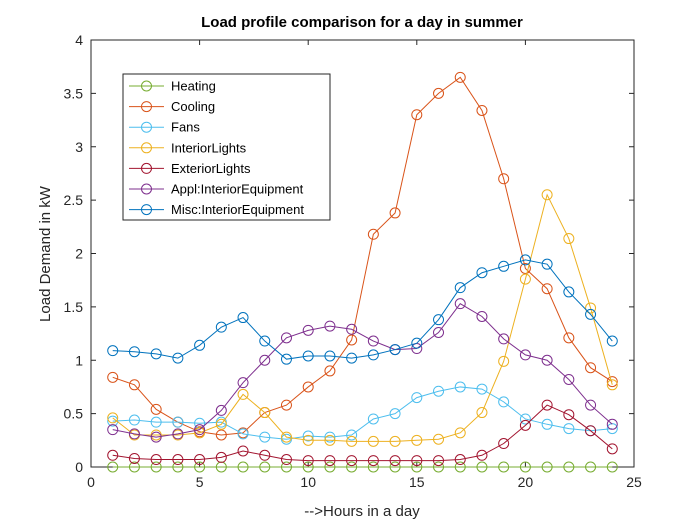  Describe the element at coordinates (308, 482) in the screenshot. I see `x-tick-label: 10` at that location.